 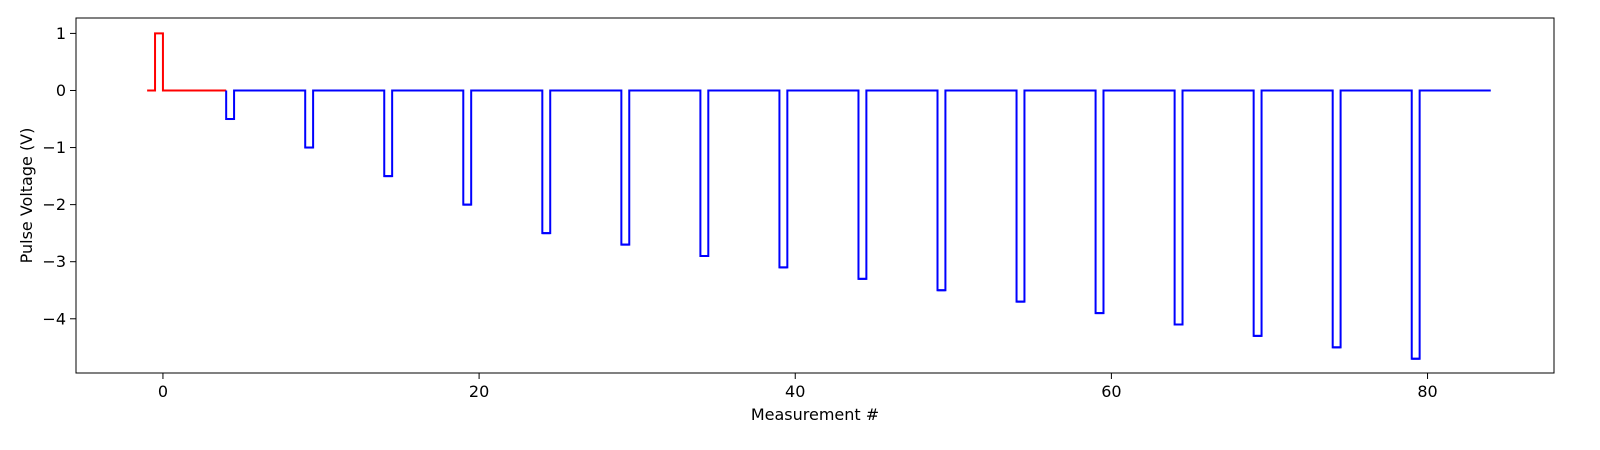 I want to click on x-tick-label: 20, so click(x=479, y=391).